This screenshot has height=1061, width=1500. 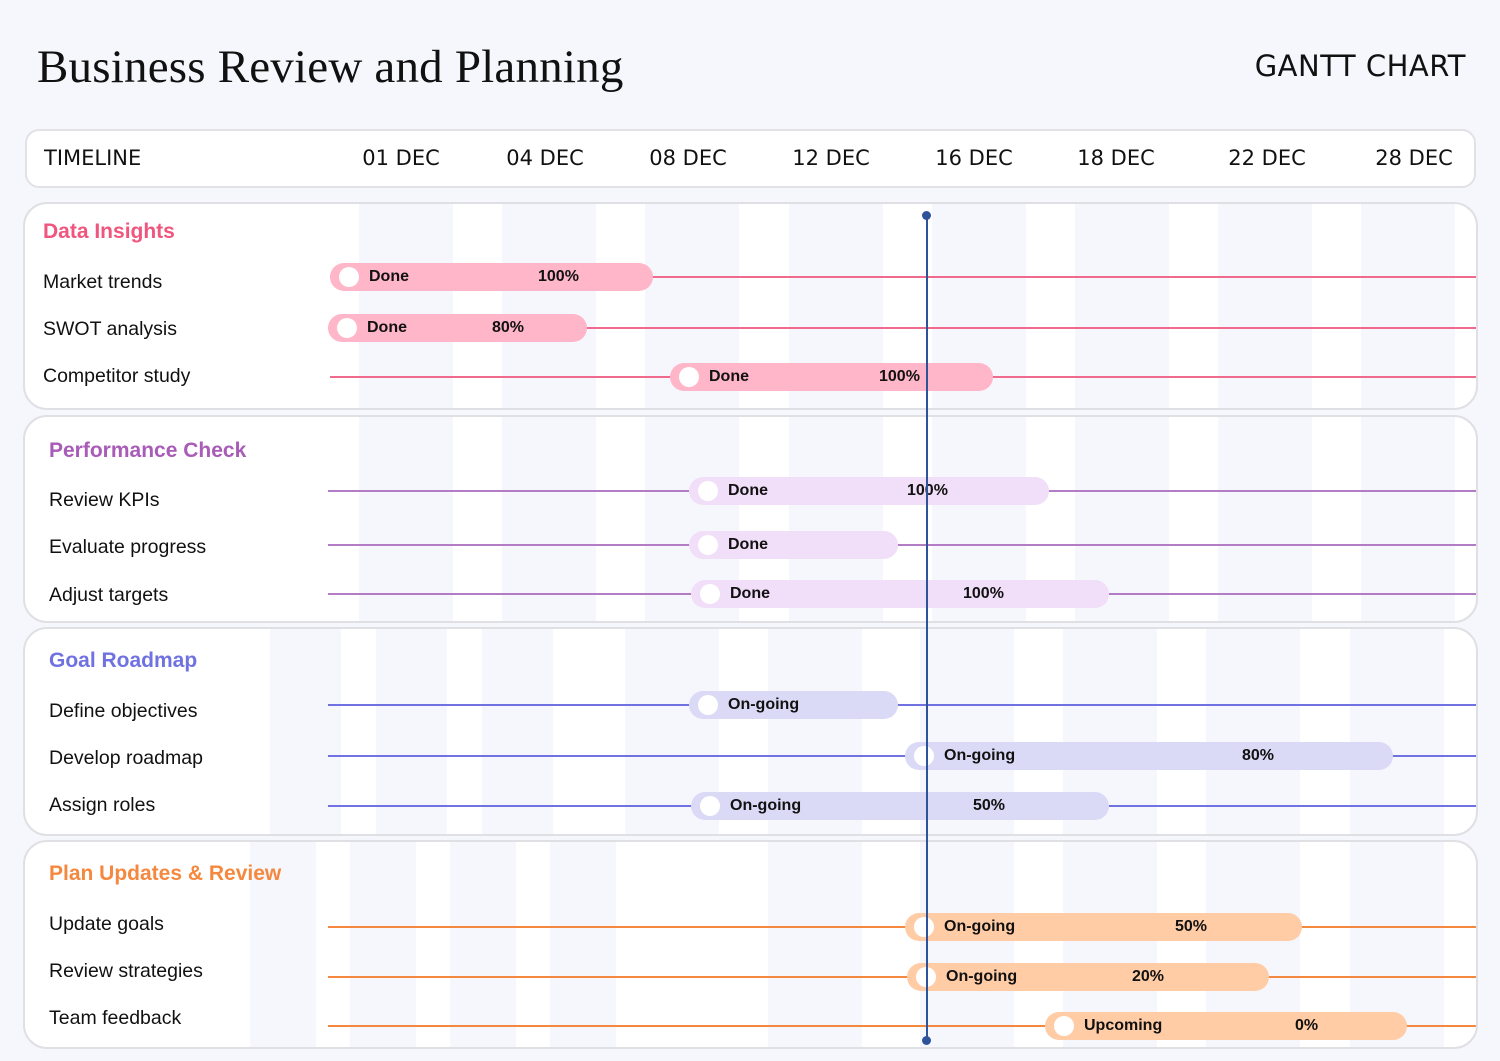 I want to click on chart-type-label: GANTT CHART, so click(x=1360, y=66).